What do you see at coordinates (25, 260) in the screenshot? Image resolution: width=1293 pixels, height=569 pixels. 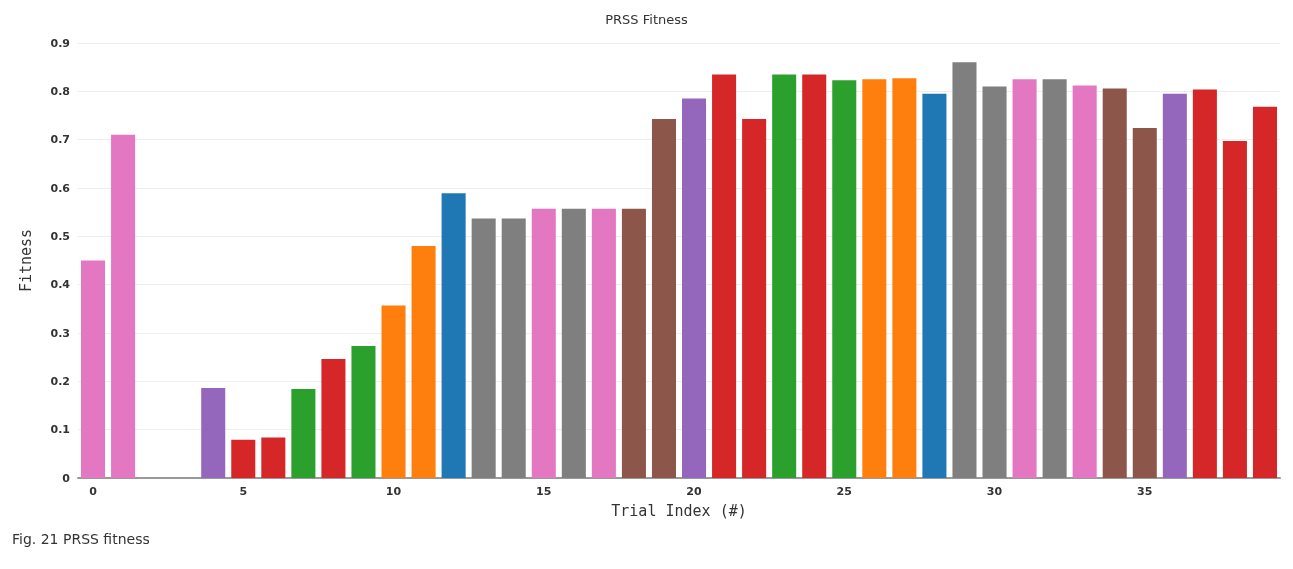 I see `y-axis-title: Fitness` at bounding box center [25, 260].